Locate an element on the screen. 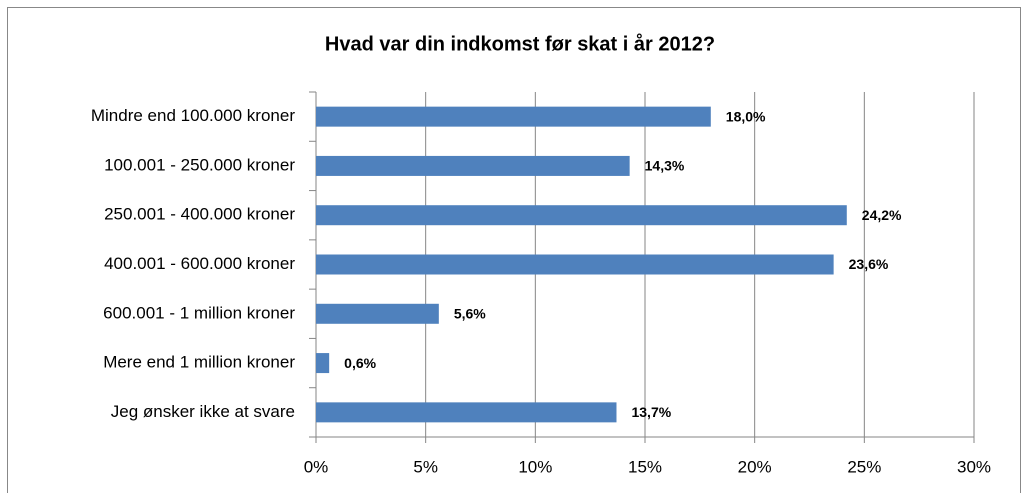 The image size is (1029, 493). value-label: 18,0% is located at coordinates (746, 116).